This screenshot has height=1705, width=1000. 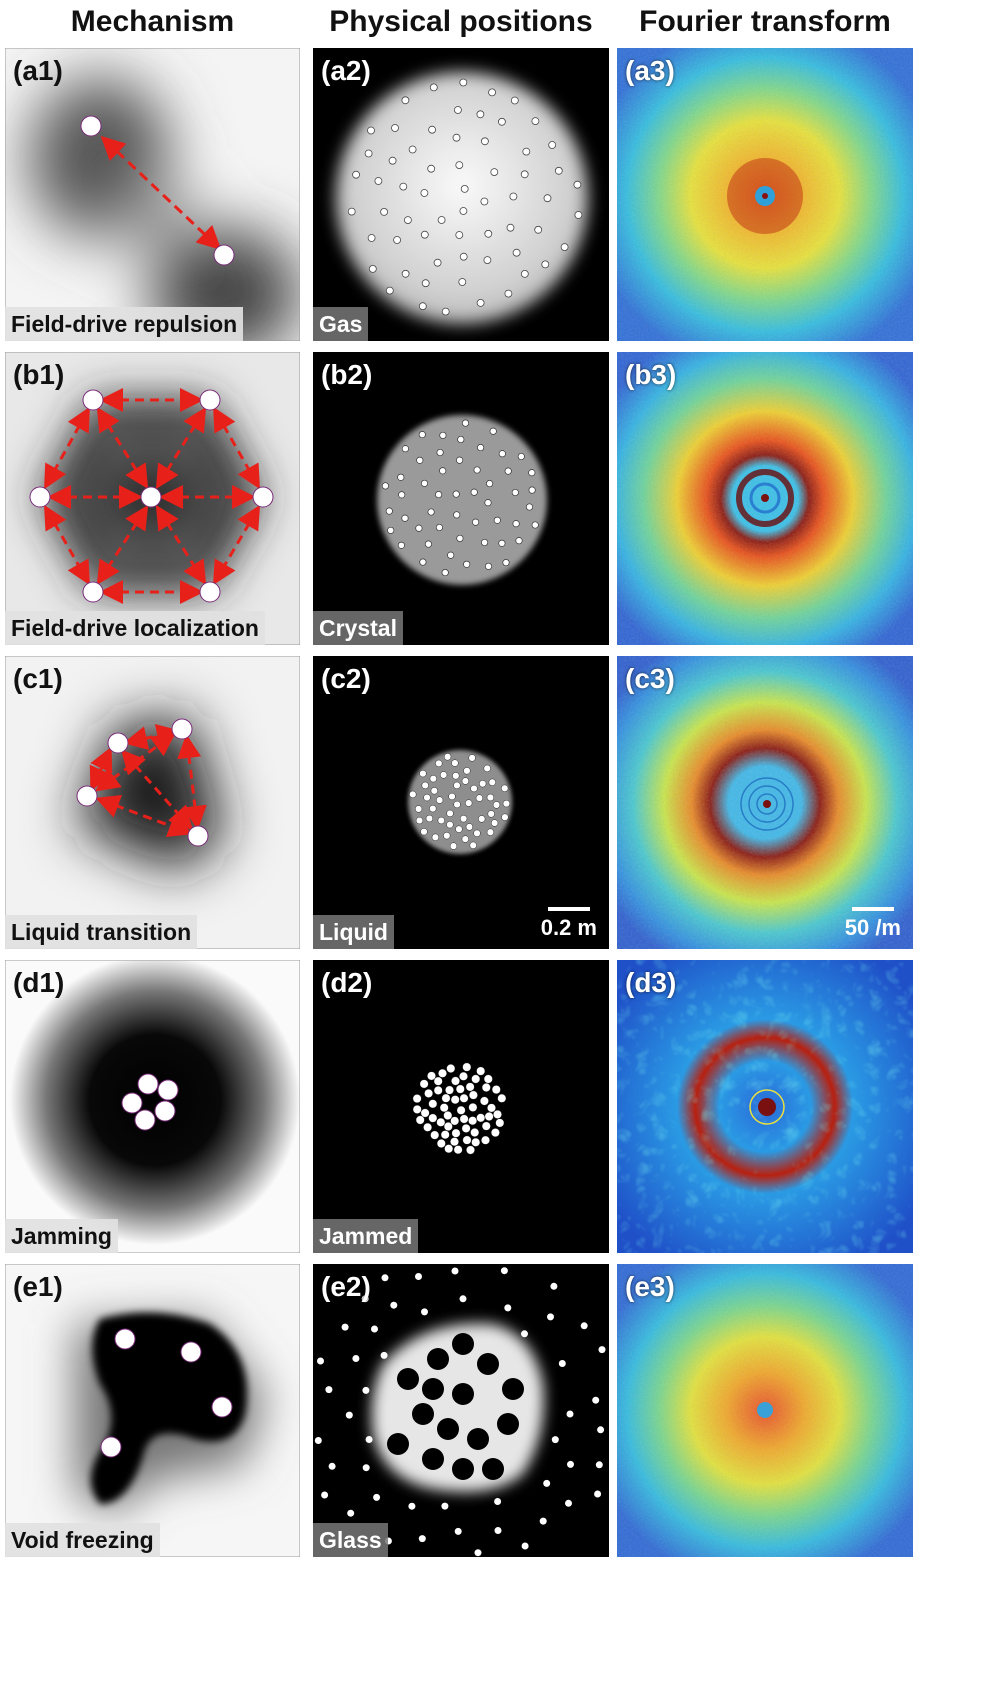 I want to click on panel-label: (d3), so click(x=651, y=982).